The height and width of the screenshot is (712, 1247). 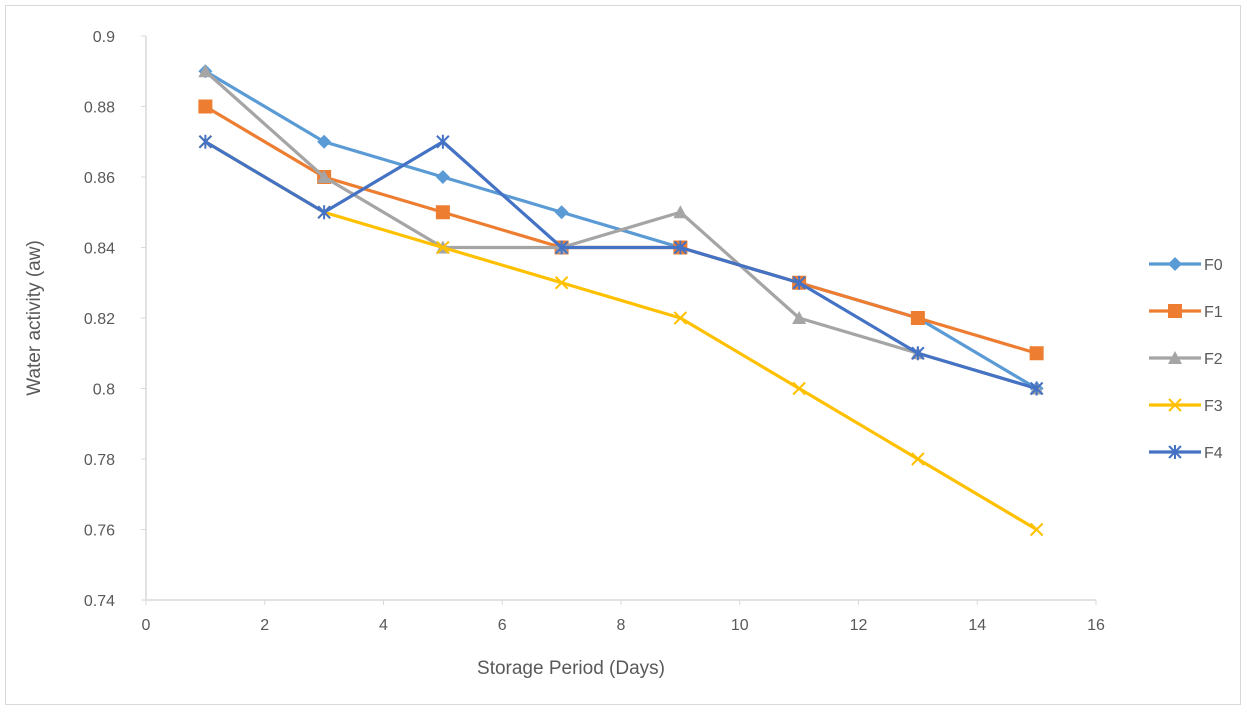 What do you see at coordinates (264, 625) in the screenshot?
I see `x-tick-label: 2` at bounding box center [264, 625].